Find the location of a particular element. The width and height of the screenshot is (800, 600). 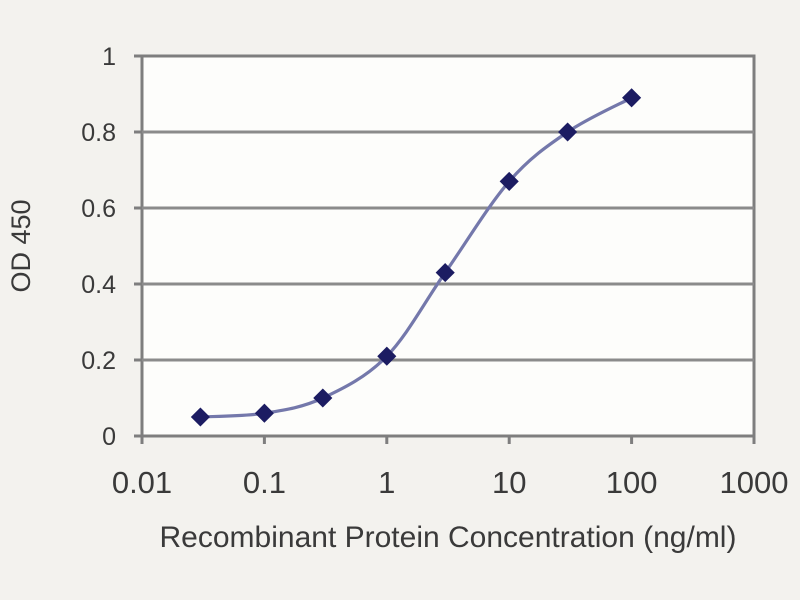

y-tick-label: 0.6 is located at coordinates (98, 209).